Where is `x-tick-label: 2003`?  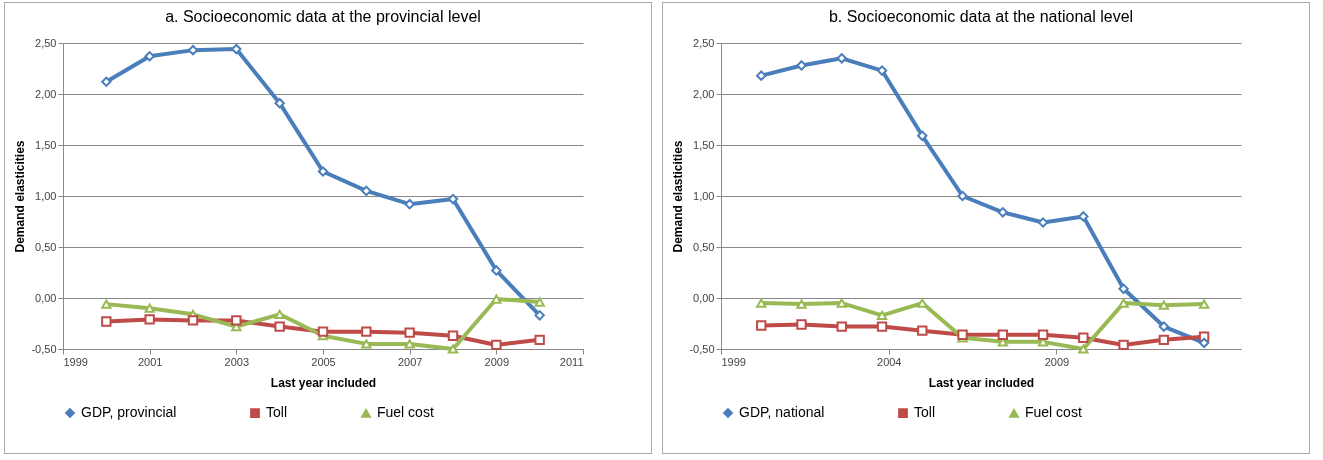
x-tick-label: 2003 is located at coordinates (237, 361).